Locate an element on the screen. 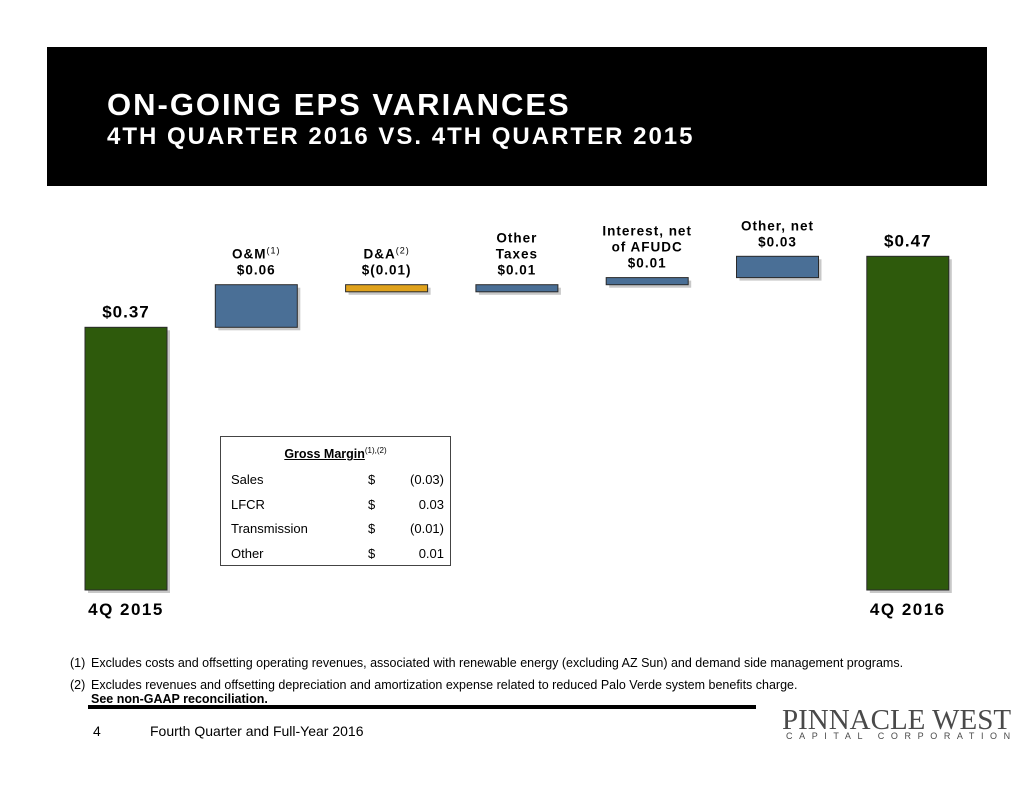  company-logo: PINNACLE WEST CAPITAL CORPORATION is located at coordinates (893, 724).